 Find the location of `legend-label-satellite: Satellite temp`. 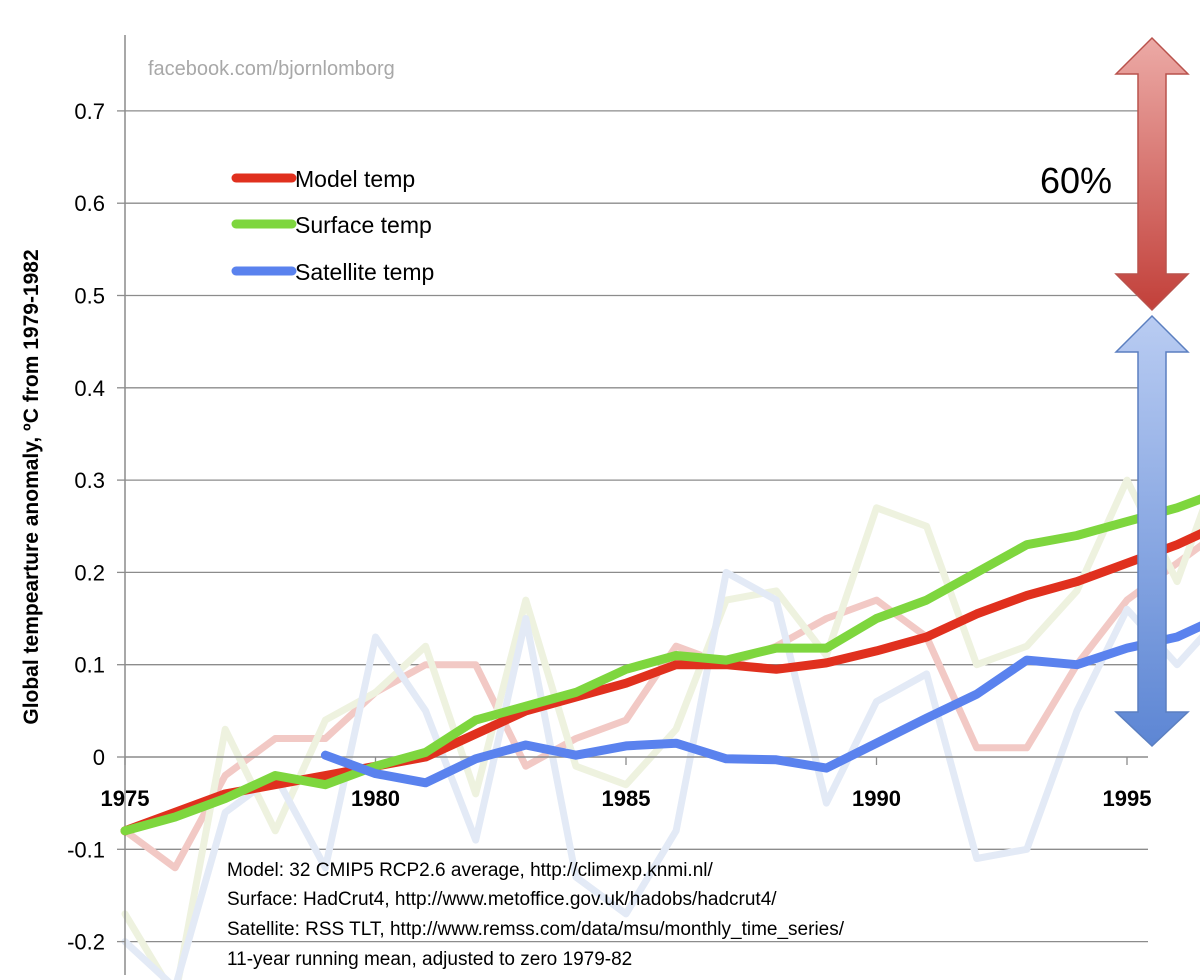

legend-label-satellite: Satellite temp is located at coordinates (364, 272).